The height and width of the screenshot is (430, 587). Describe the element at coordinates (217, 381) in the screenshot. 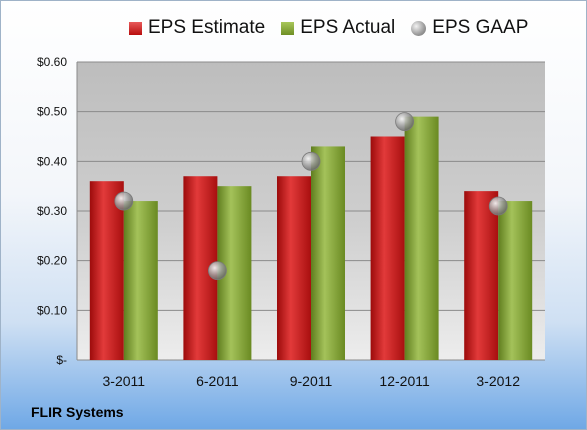

I see `x-tick-label: 6-2011` at that location.